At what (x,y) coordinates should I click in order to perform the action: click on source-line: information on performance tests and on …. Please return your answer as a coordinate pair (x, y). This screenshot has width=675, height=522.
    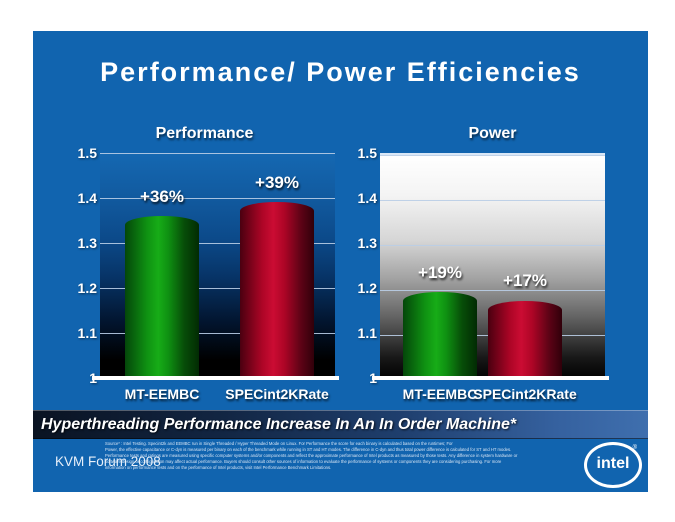
    Looking at the image, I should click on (218, 467).